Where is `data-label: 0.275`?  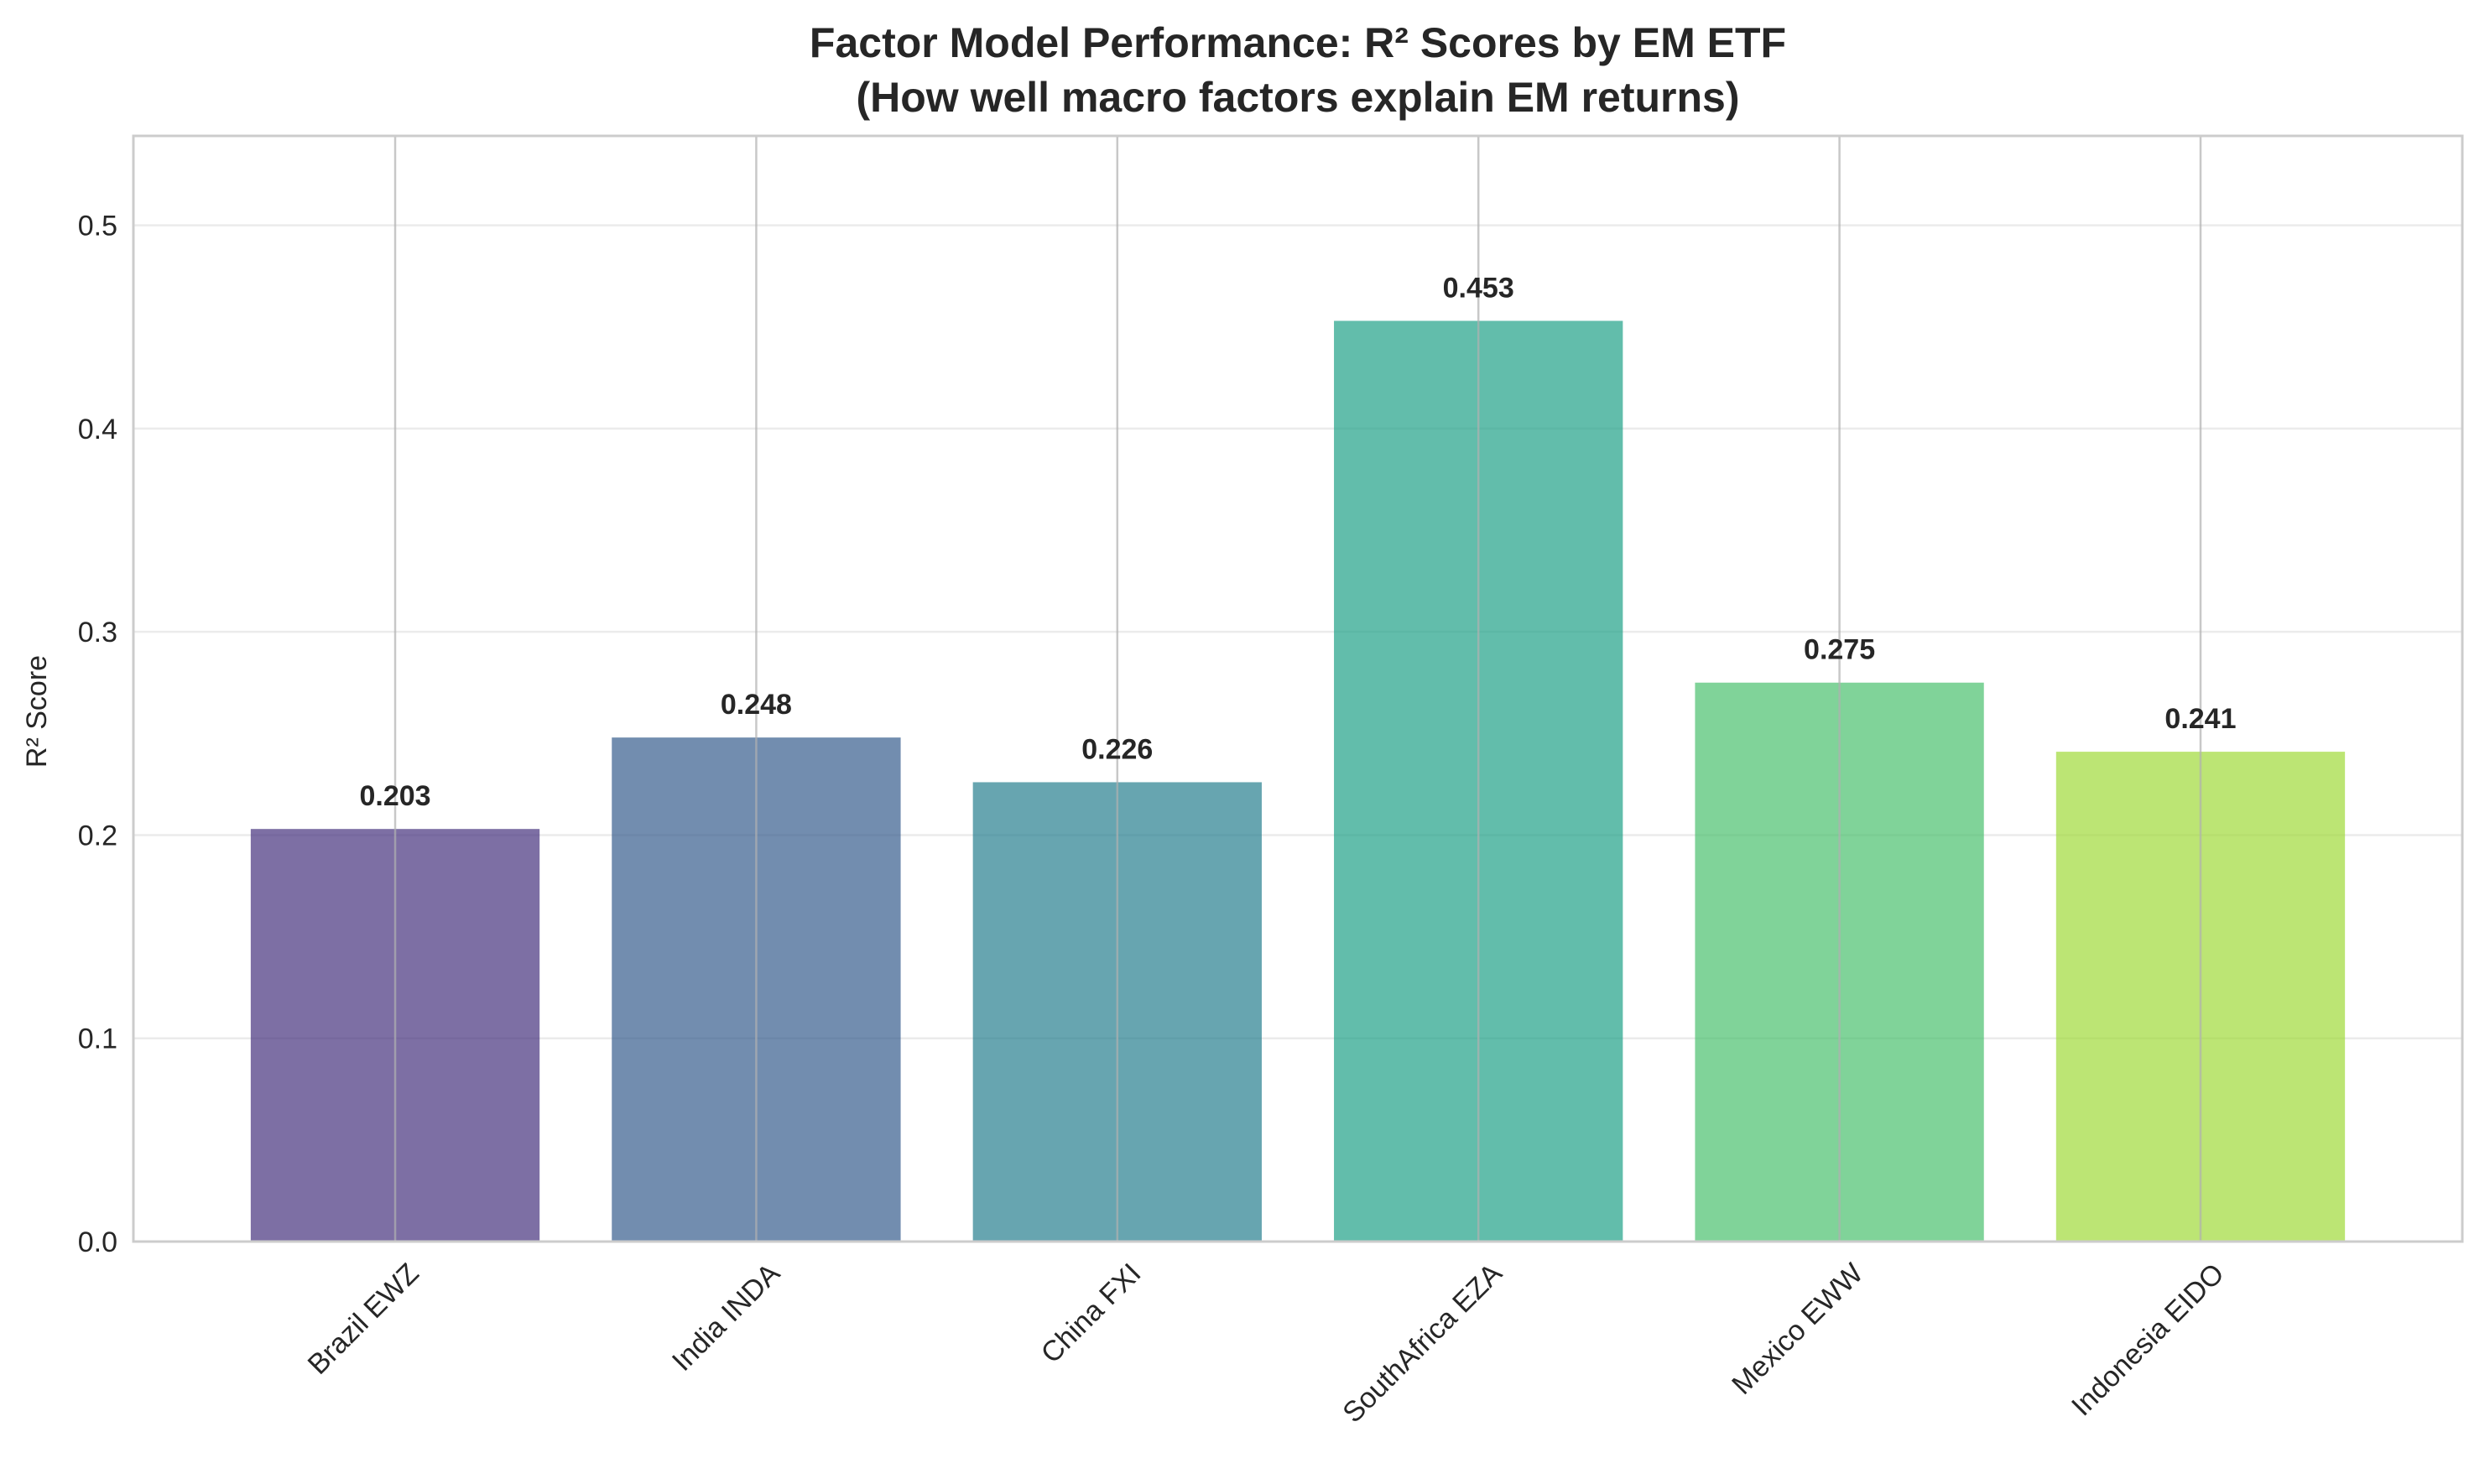 data-label: 0.275 is located at coordinates (1840, 650).